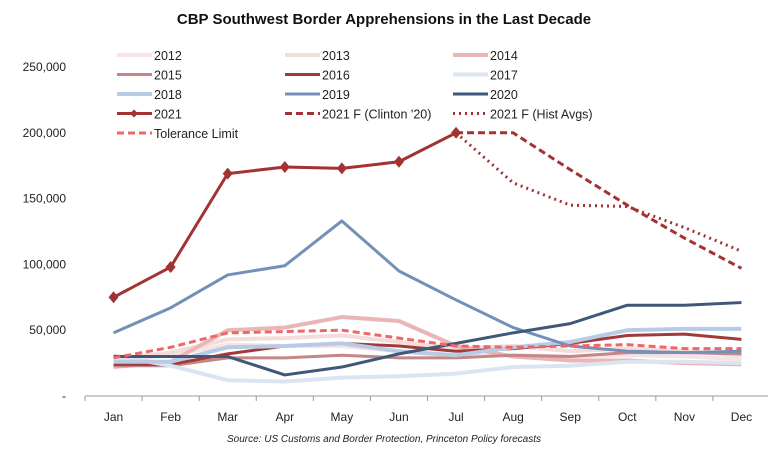  Describe the element at coordinates (284, 417) in the screenshot. I see `x-tick-label: Apr` at that location.